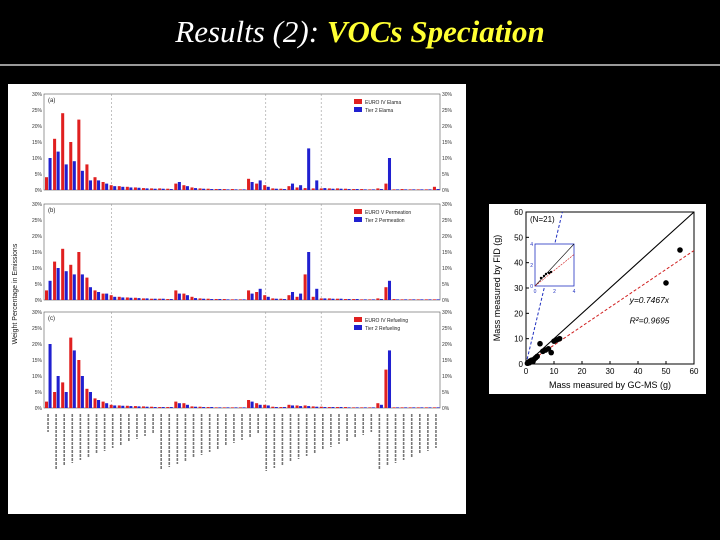 This screenshot has width=720, height=540. Describe the element at coordinates (535, 292) in the screenshot. I see `inset-x-tick-label: 0` at that location.